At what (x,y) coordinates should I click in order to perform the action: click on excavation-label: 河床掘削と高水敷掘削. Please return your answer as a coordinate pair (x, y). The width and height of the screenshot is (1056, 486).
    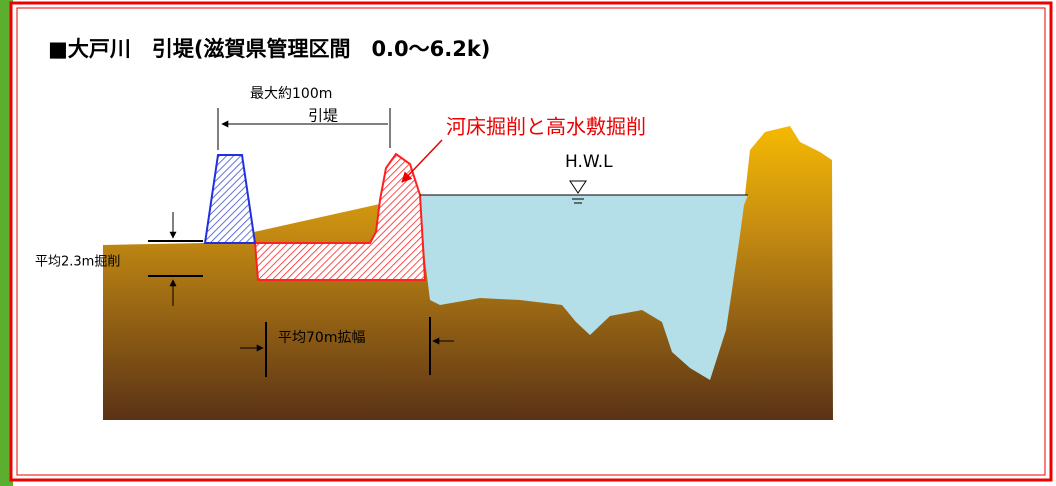
    Looking at the image, I should click on (546, 127).